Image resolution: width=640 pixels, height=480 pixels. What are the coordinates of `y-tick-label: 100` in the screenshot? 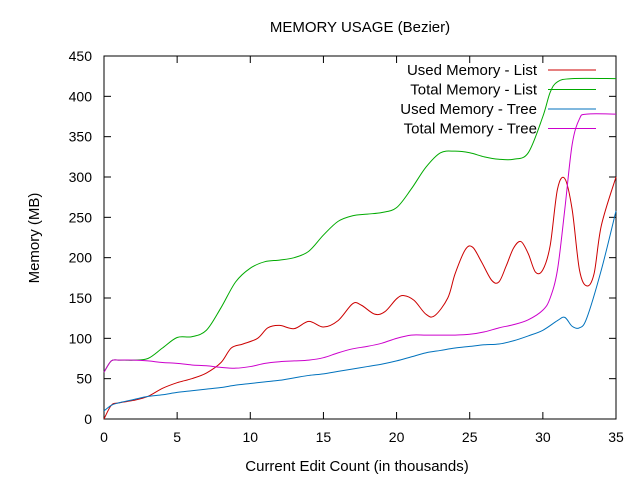 It's located at (81, 338).